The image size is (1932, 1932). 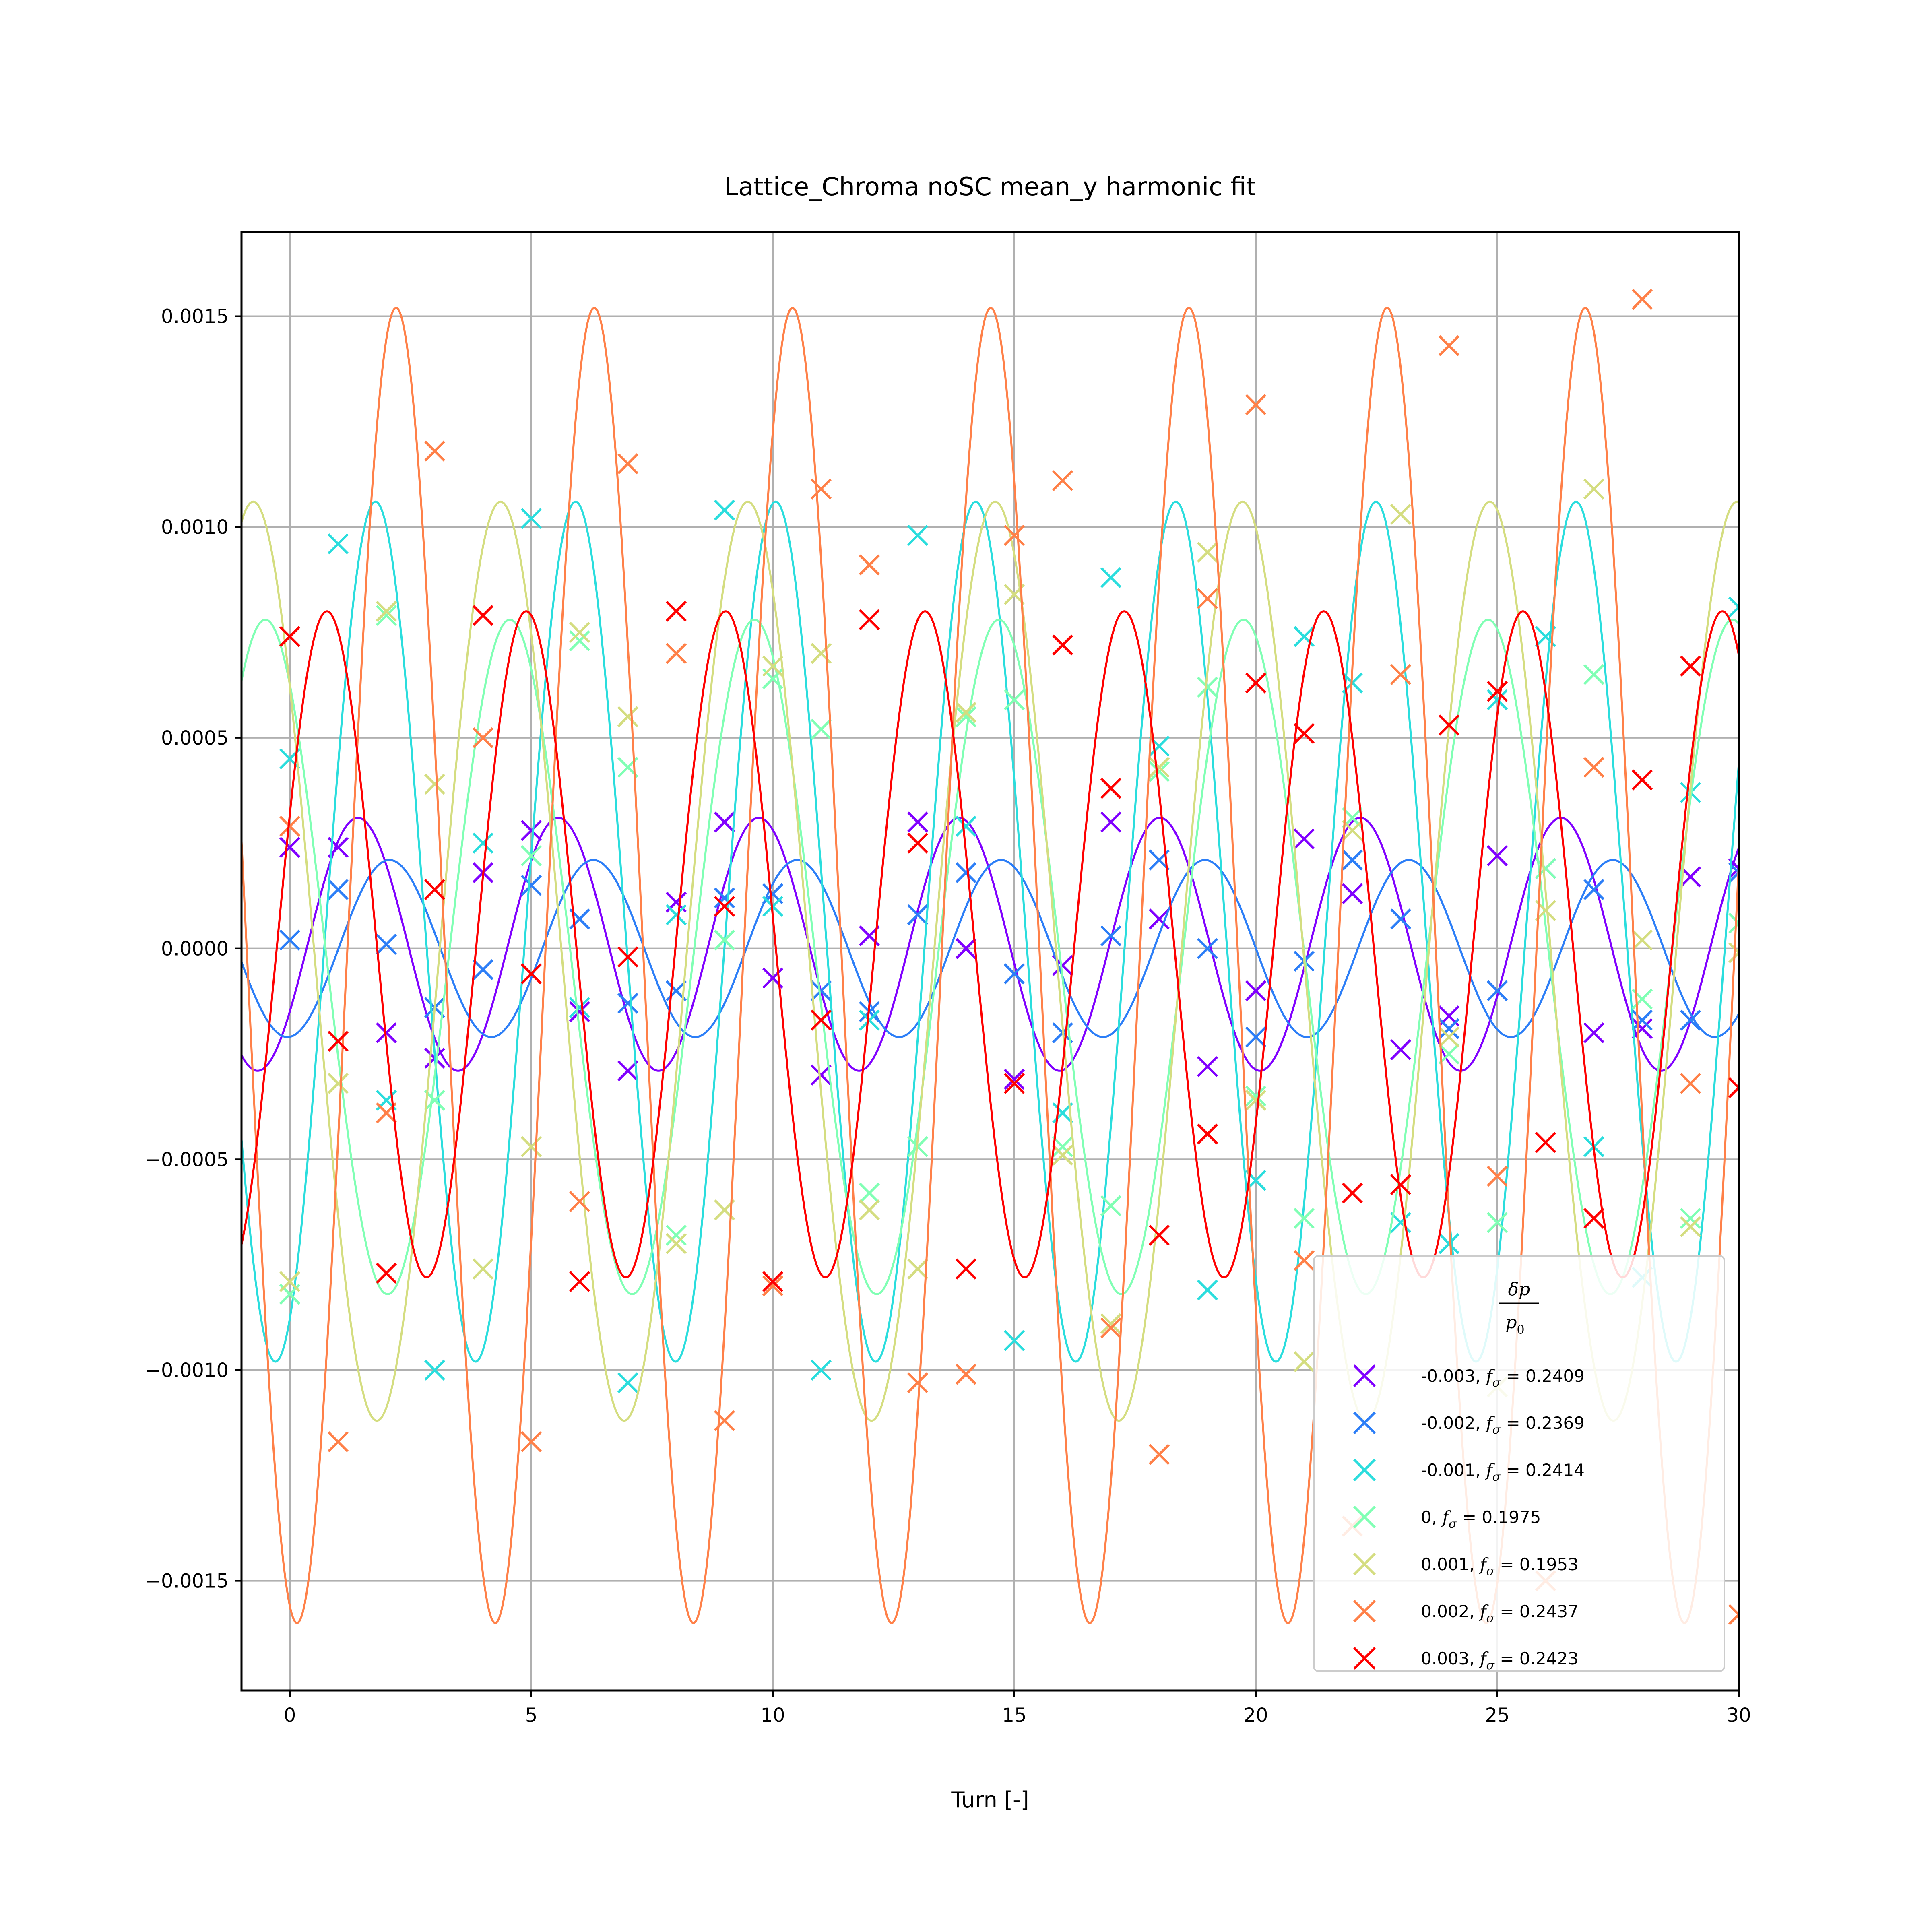 What do you see at coordinates (1481, 1519) in the screenshot?
I see `legend-label: 0, fσ = 0.1975` at bounding box center [1481, 1519].